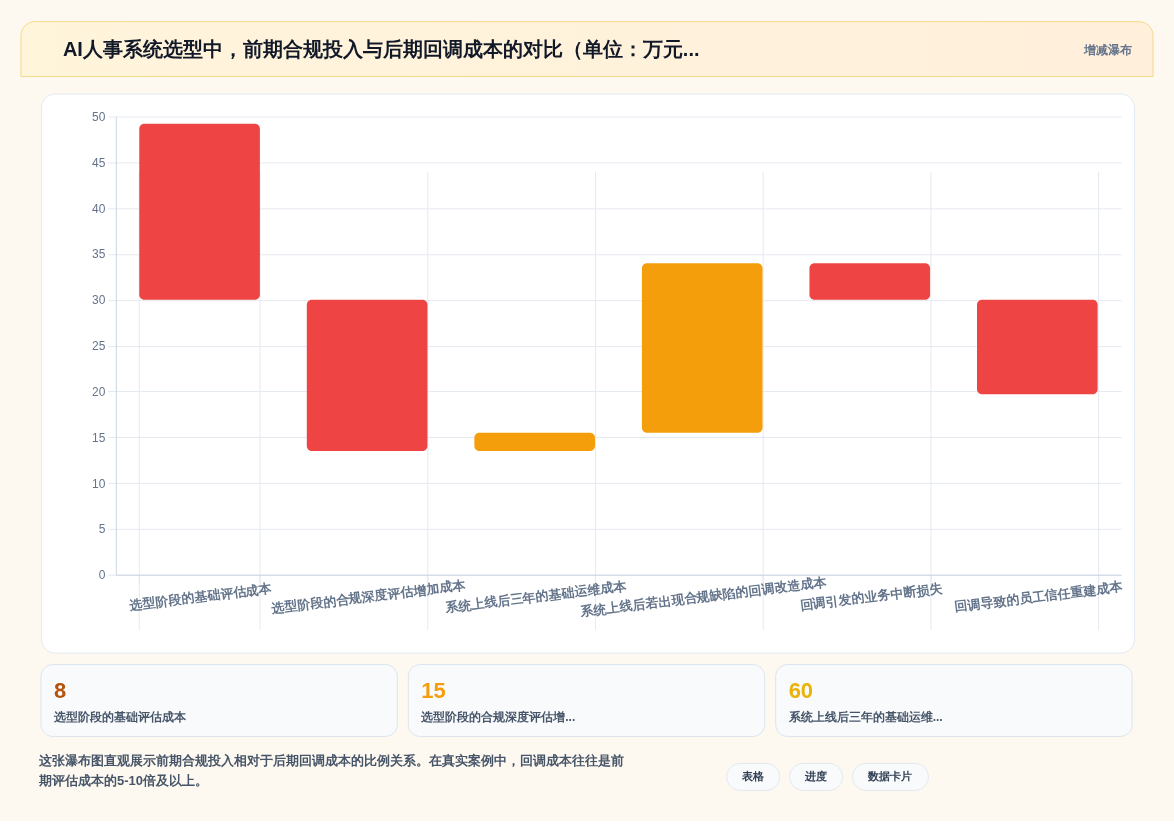  I want to click on y-tick-label: 15, so click(98, 437).